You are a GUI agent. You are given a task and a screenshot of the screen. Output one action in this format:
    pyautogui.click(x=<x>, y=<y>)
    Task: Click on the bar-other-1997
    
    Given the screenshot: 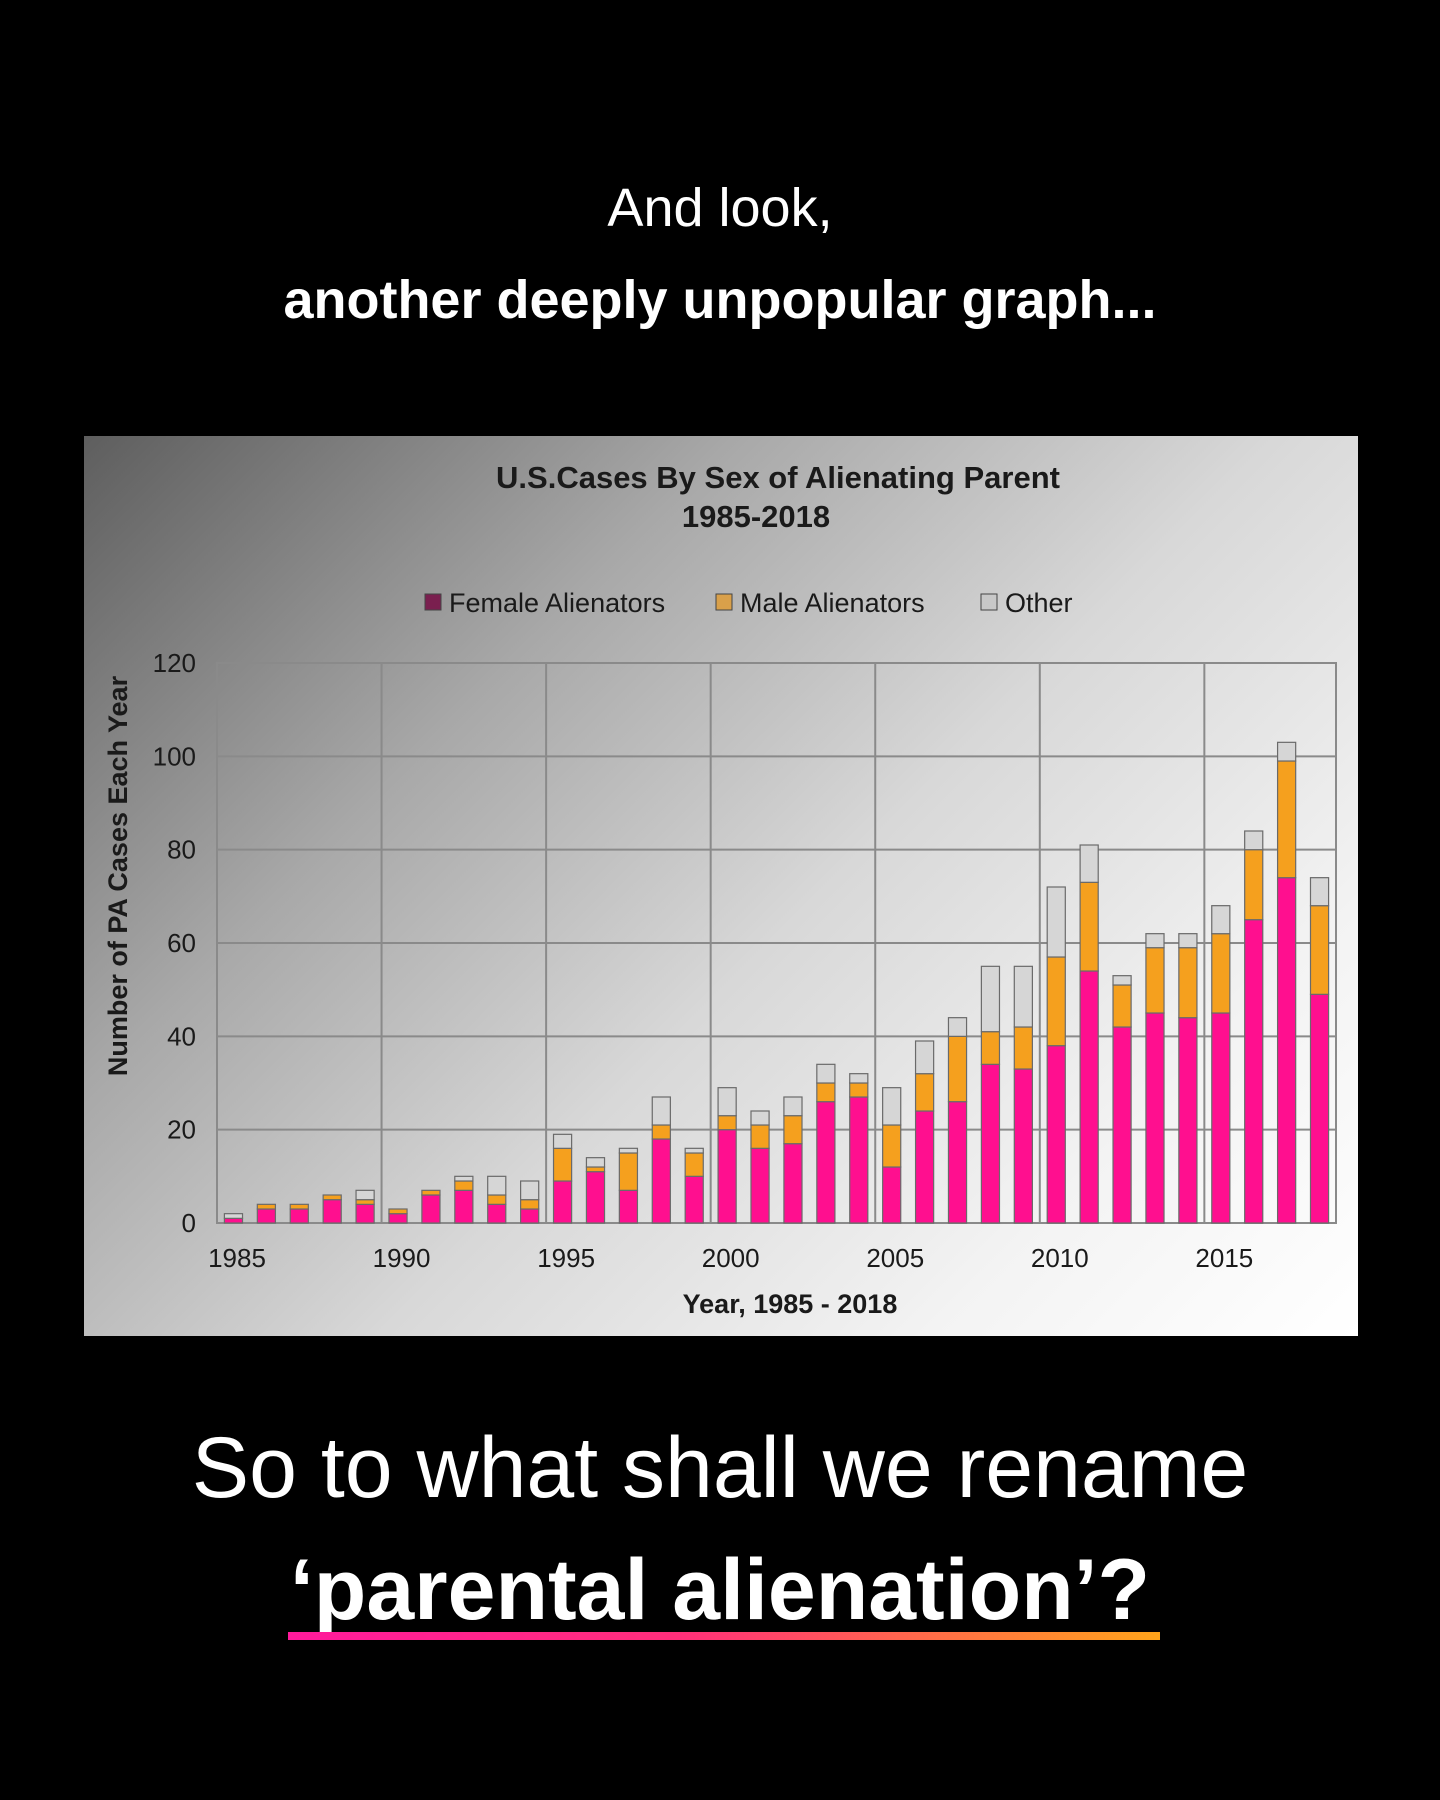 What is the action you would take?
    pyautogui.click(x=628, y=1150)
    